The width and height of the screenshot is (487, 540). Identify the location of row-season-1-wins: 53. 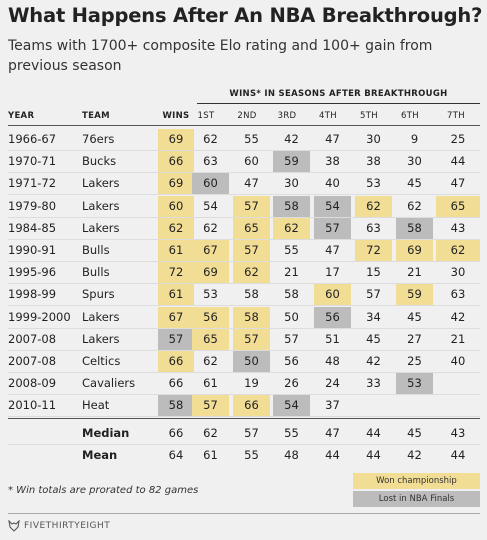
(210, 294).